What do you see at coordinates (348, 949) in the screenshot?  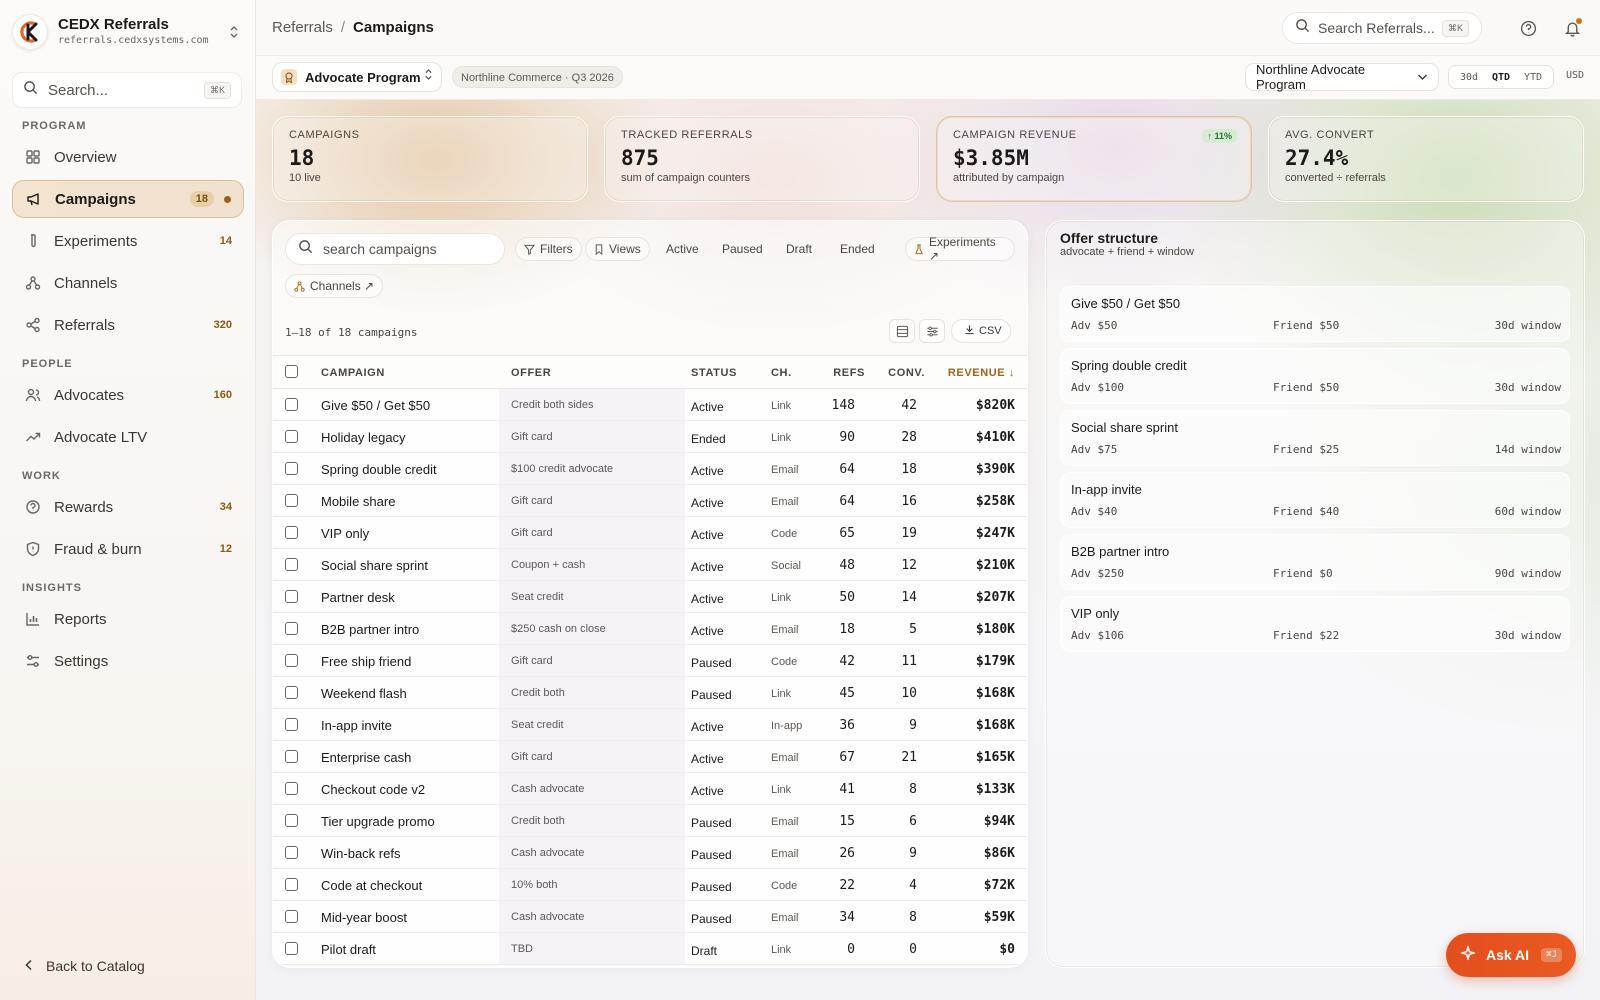 I see `campaign-name: Pilot draft` at bounding box center [348, 949].